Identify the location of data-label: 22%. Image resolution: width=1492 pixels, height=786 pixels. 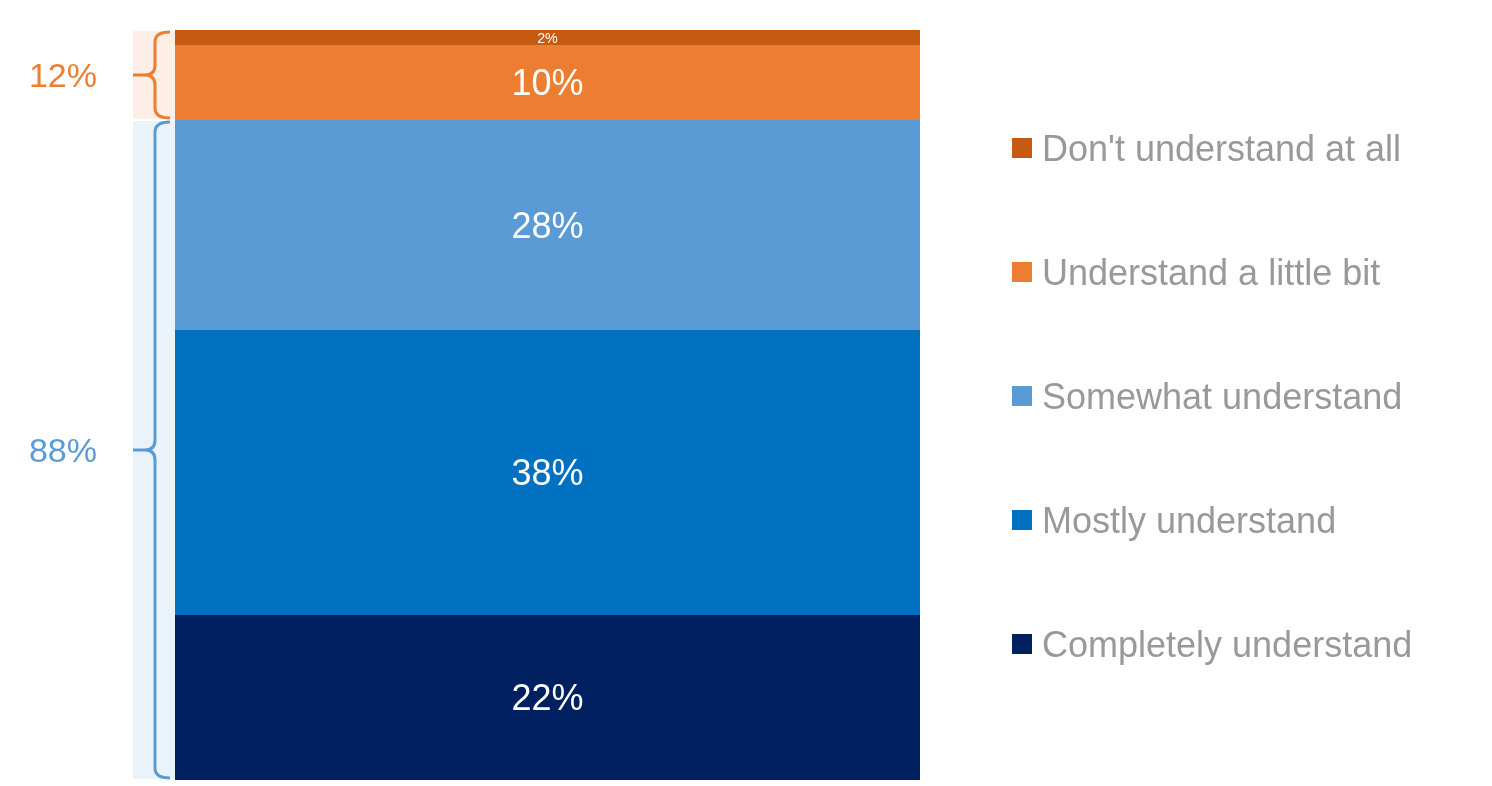
(547, 697).